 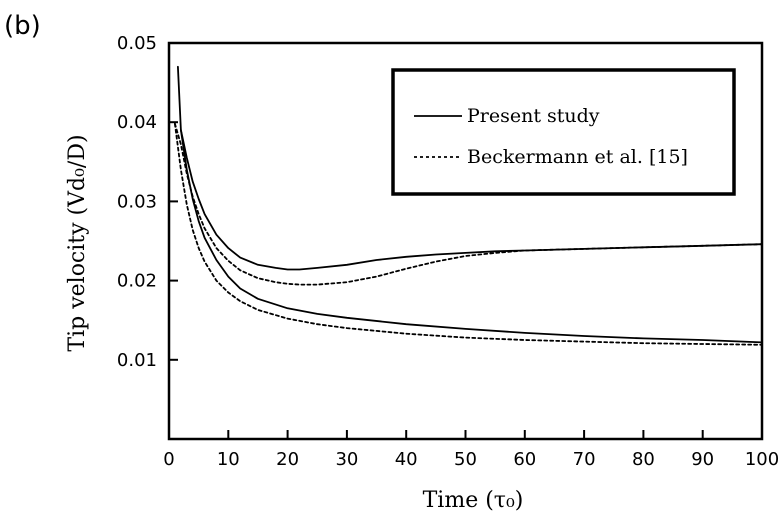 What do you see at coordinates (77, 242) in the screenshot?
I see `y-axis-label: Tip velocity (Vd₀/D)` at bounding box center [77, 242].